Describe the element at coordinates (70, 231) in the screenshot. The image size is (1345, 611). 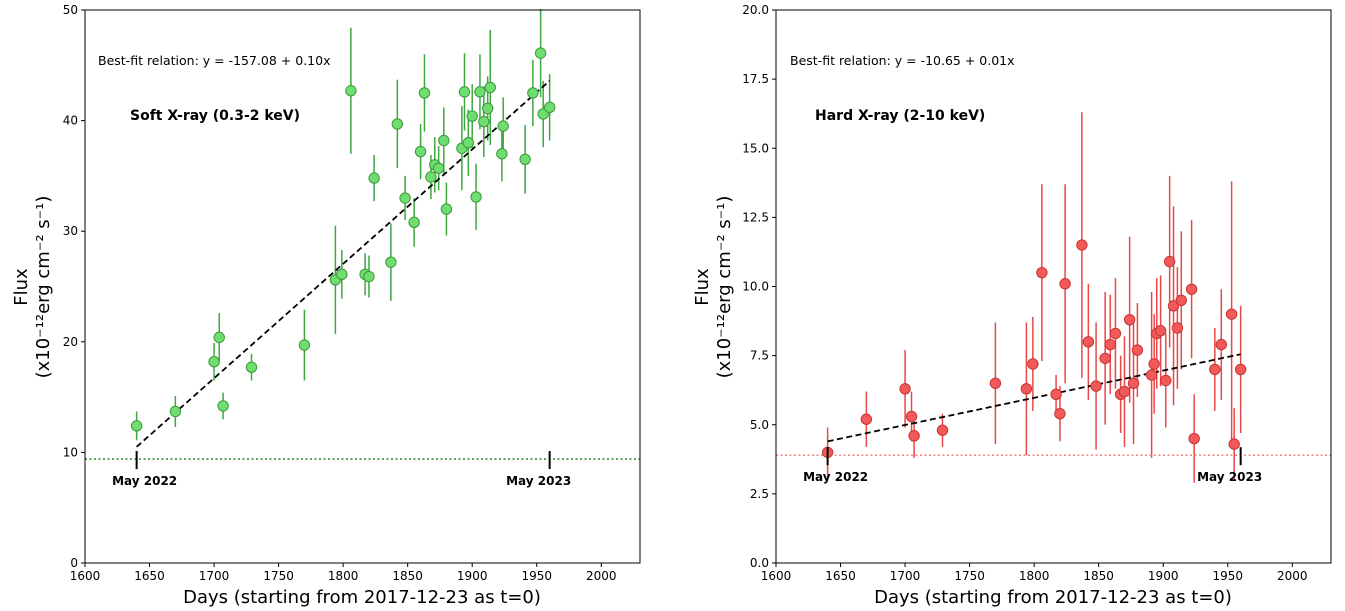
I see `y-tick-label: 30` at that location.